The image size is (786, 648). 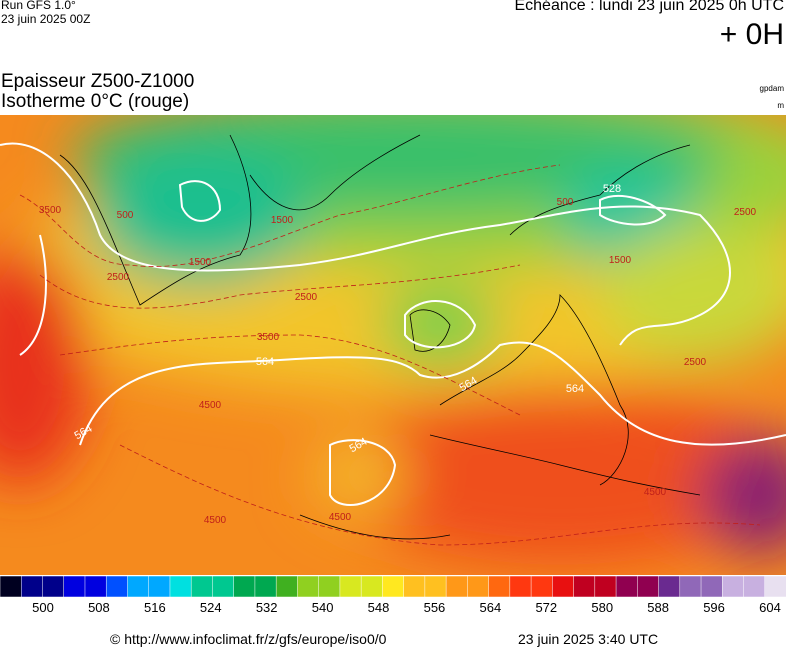 I want to click on unit-m: m, so click(x=780, y=105).